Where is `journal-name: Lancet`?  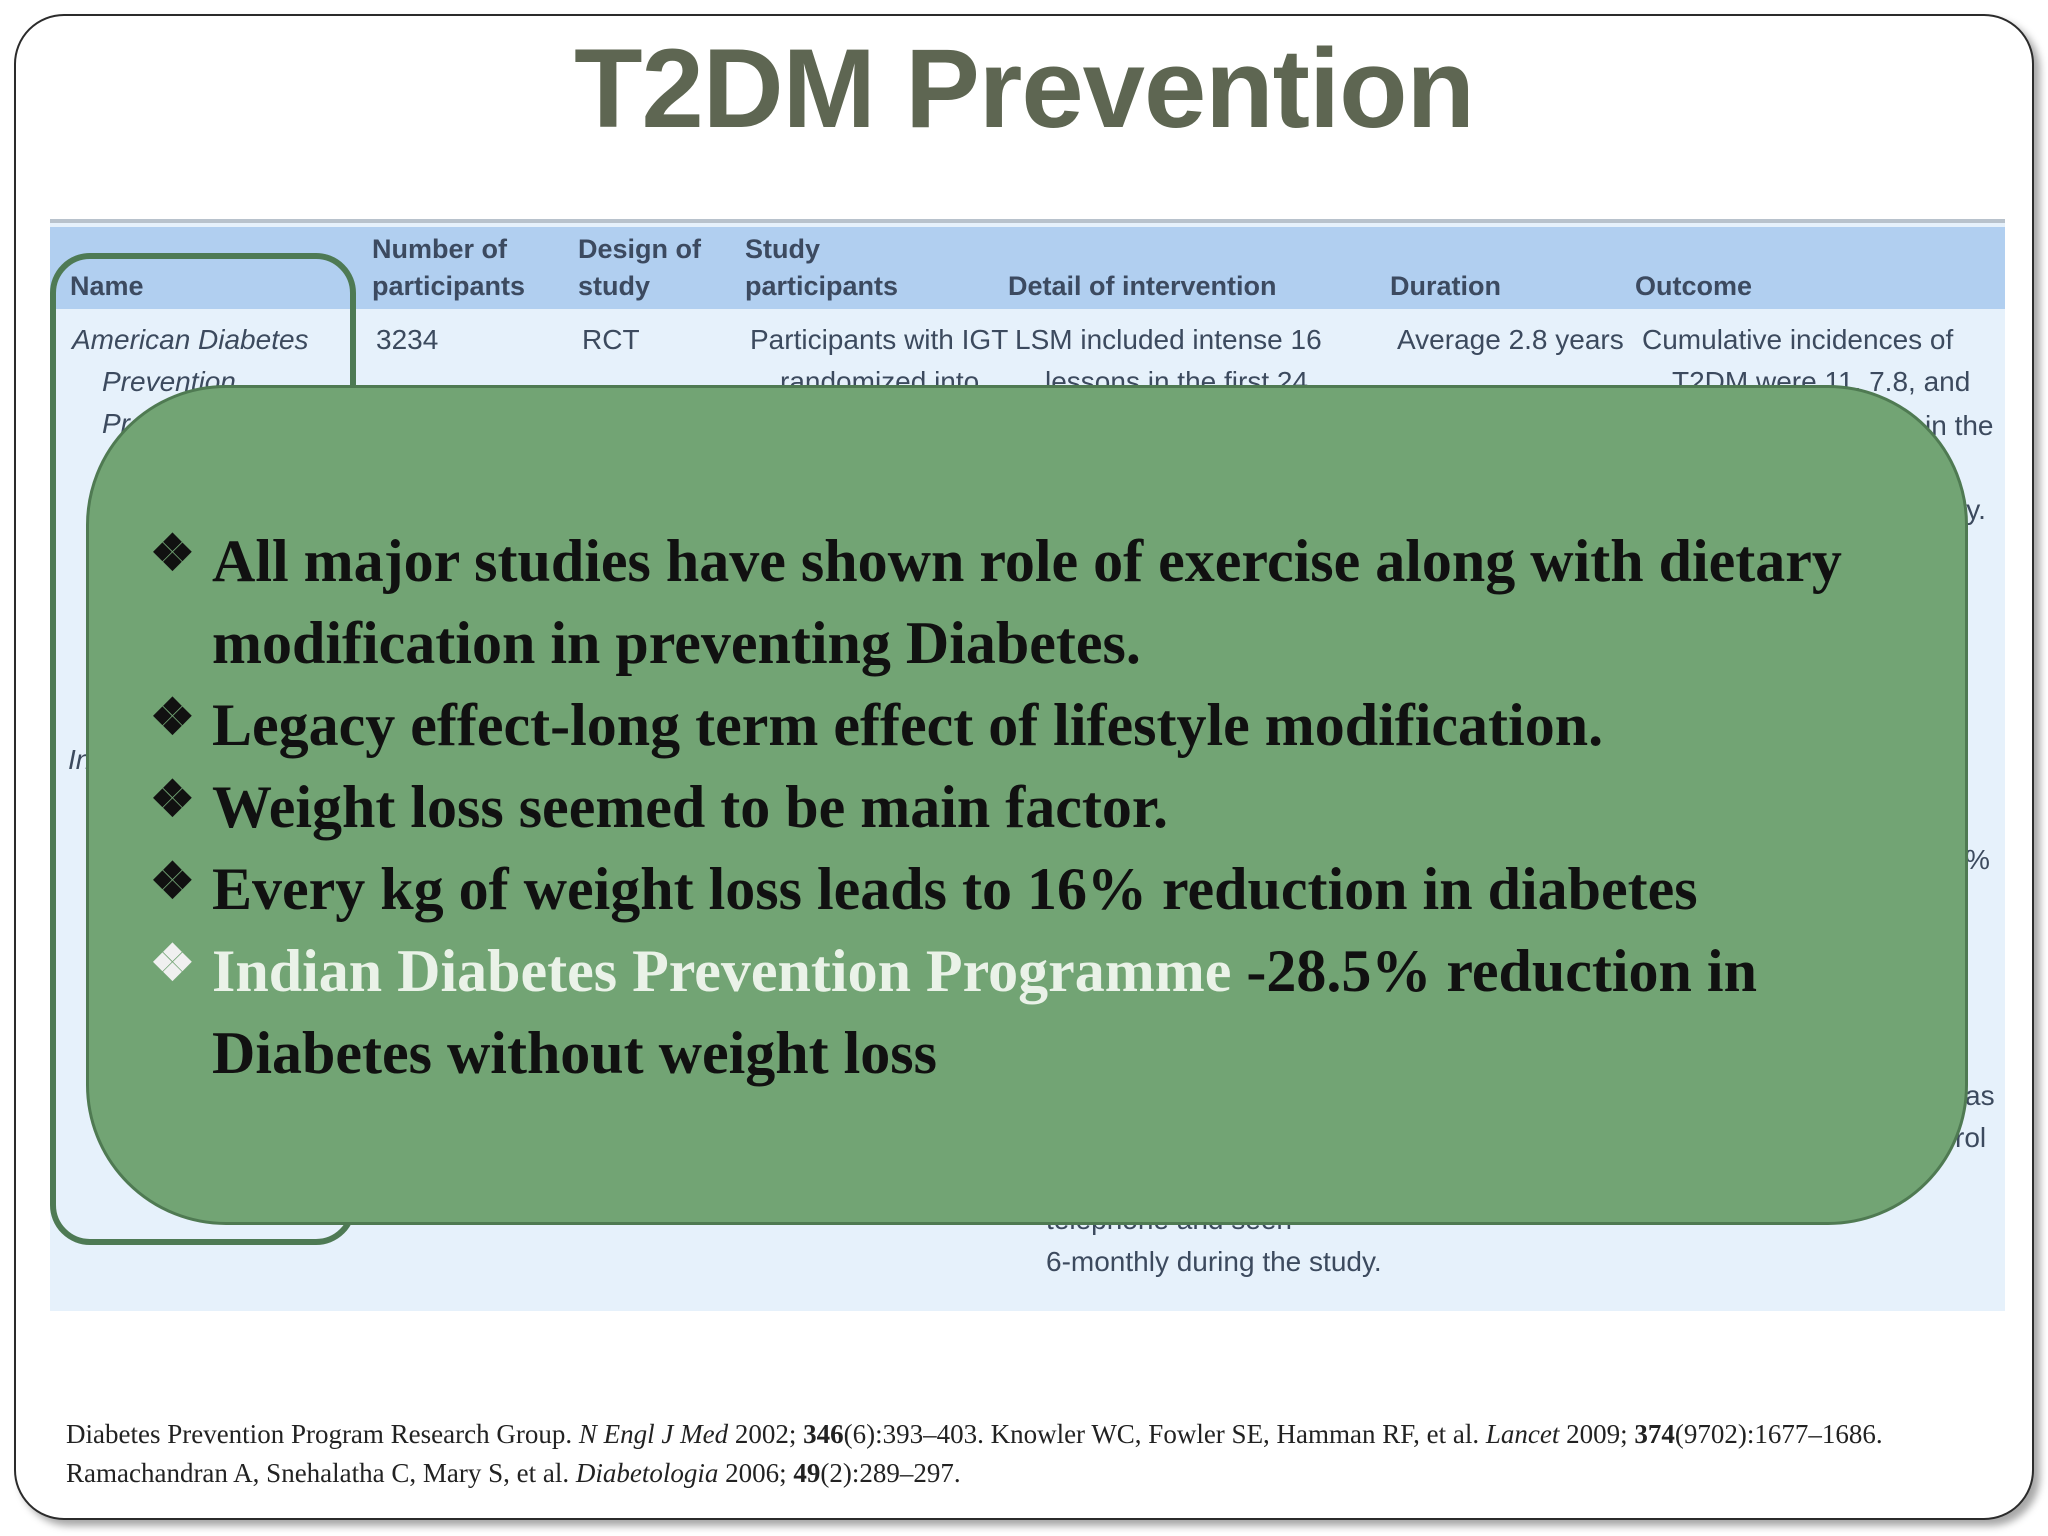
journal-name: Lancet is located at coordinates (1522, 1434).